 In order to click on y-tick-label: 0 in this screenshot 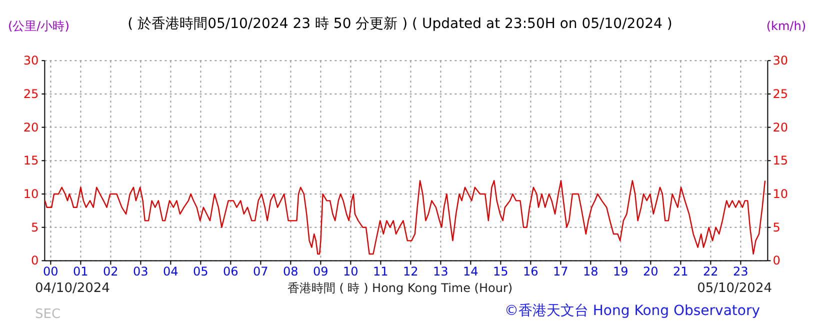, I will do `click(35, 261)`.